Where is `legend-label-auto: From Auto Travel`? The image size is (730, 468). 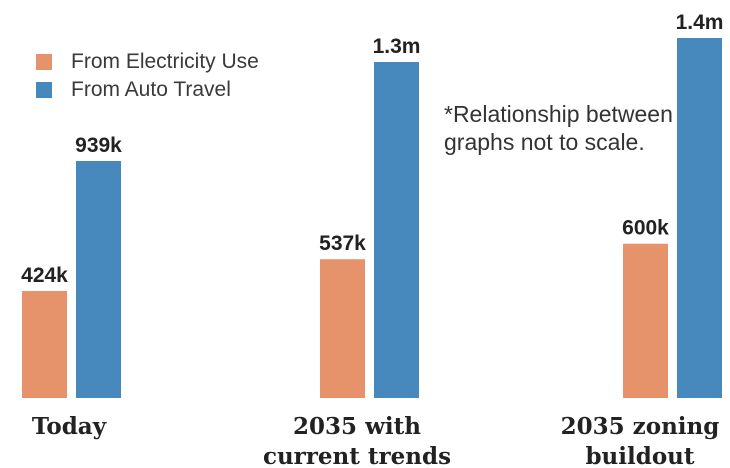 legend-label-auto: From Auto Travel is located at coordinates (151, 89).